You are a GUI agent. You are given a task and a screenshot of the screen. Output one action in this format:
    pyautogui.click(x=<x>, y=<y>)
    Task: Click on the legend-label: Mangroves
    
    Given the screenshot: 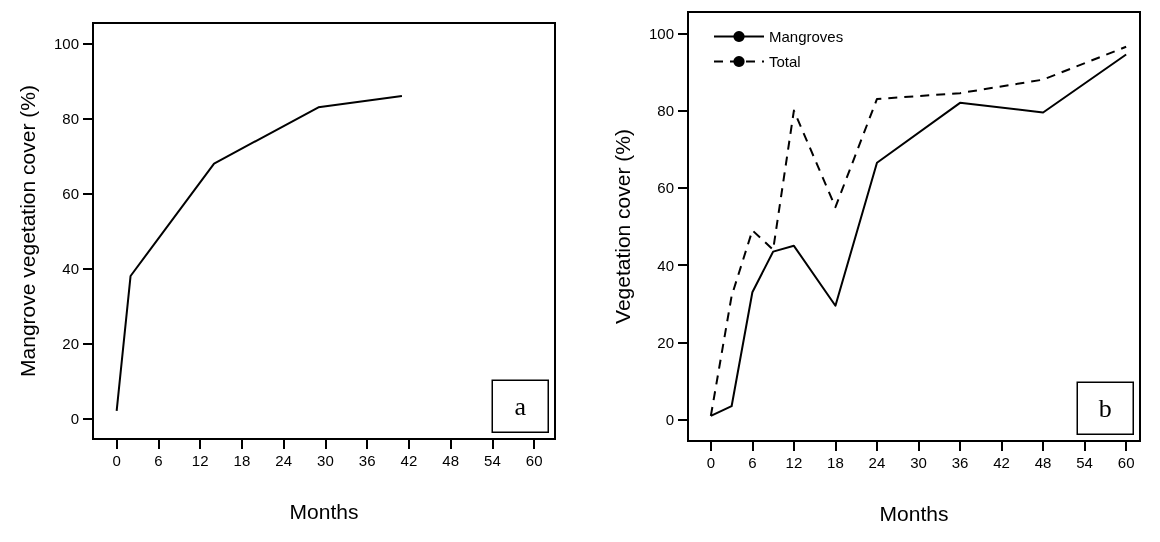 What is the action you would take?
    pyautogui.click(x=806, y=36)
    